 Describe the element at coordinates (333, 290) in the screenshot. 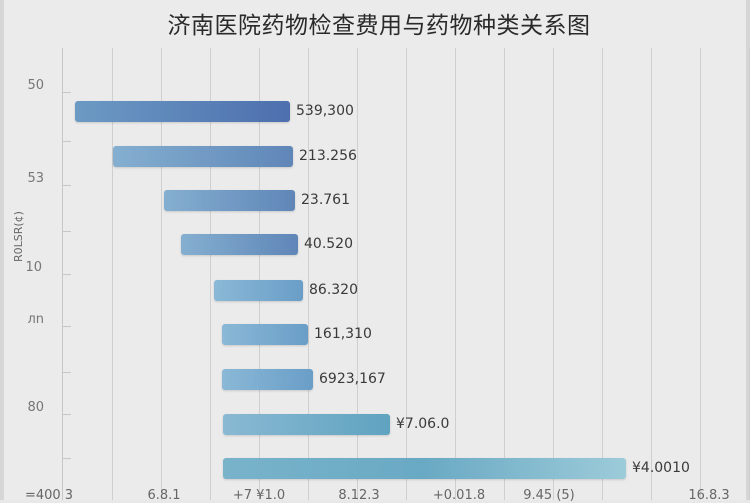

I see `bar-value-label: 86.320` at that location.